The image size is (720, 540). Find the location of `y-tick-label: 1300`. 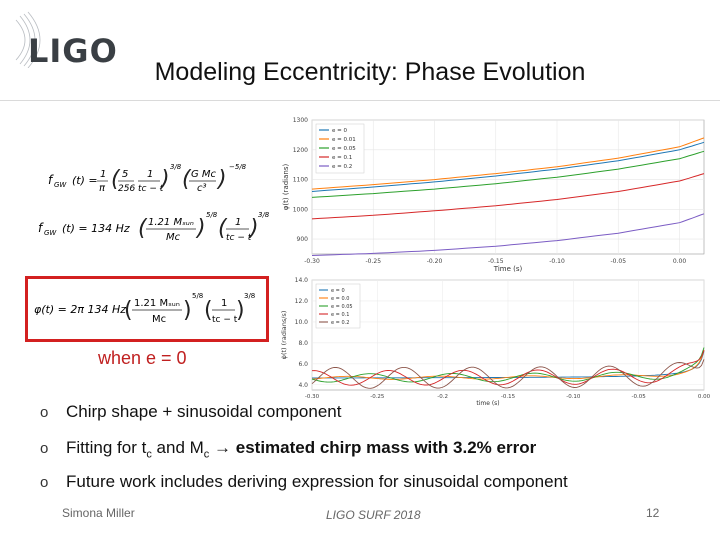

y-tick-label: 1300 is located at coordinates (300, 120).